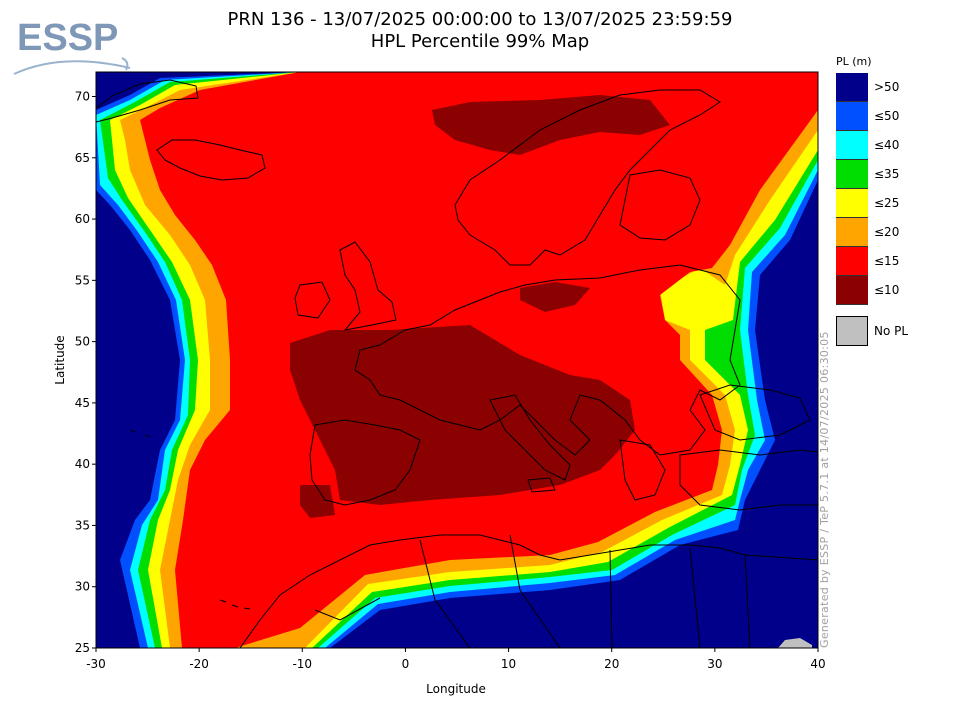 Image resolution: width=960 pixels, height=720 pixels. I want to click on y-tick-label: 50, so click(82, 342).